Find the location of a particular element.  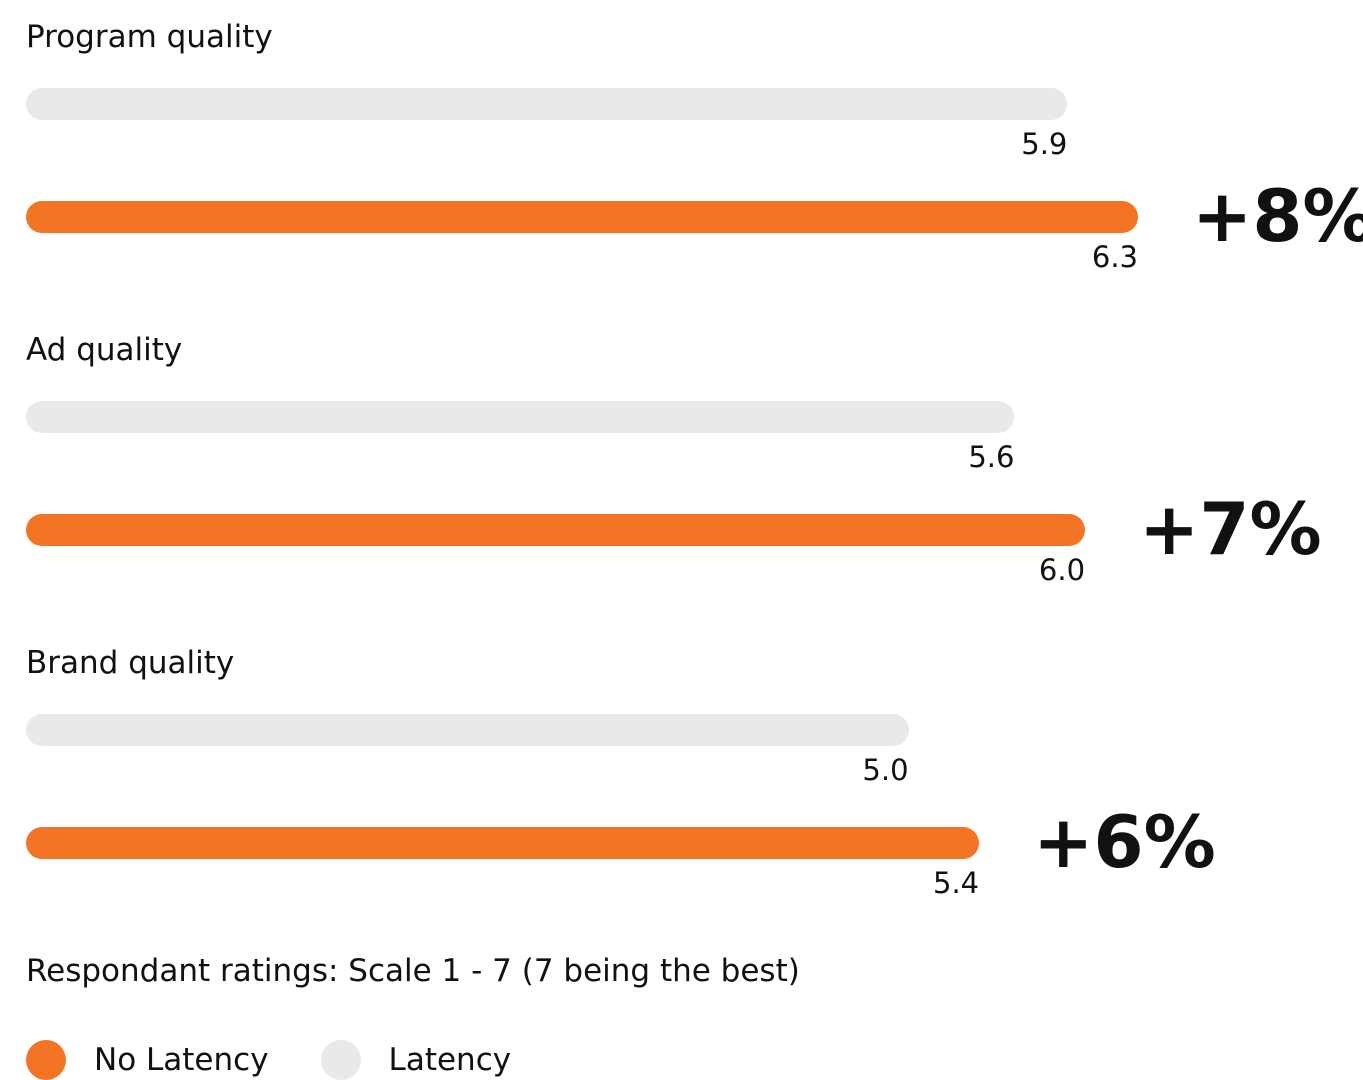

legend-item-no-latency: No Latency is located at coordinates (147, 1060).